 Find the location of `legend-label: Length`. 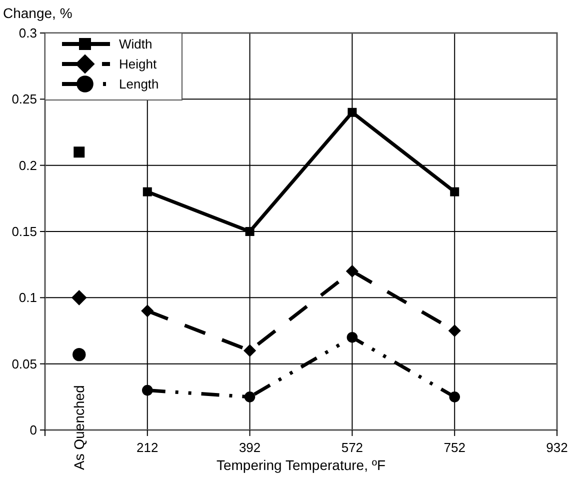

legend-label: Length is located at coordinates (139, 84).